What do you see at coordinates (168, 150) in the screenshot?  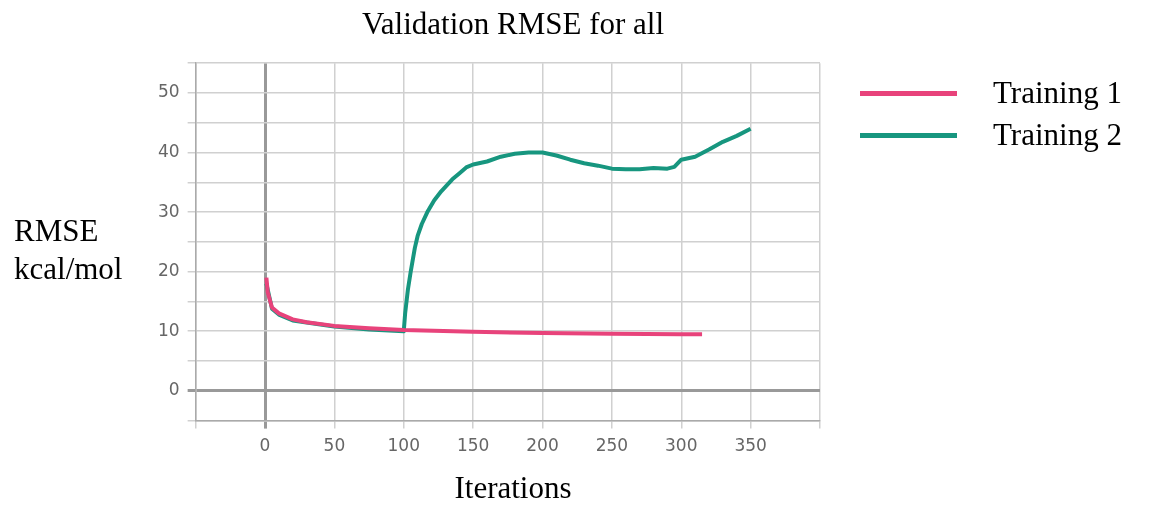 I see `y-tick-label: 40` at bounding box center [168, 150].